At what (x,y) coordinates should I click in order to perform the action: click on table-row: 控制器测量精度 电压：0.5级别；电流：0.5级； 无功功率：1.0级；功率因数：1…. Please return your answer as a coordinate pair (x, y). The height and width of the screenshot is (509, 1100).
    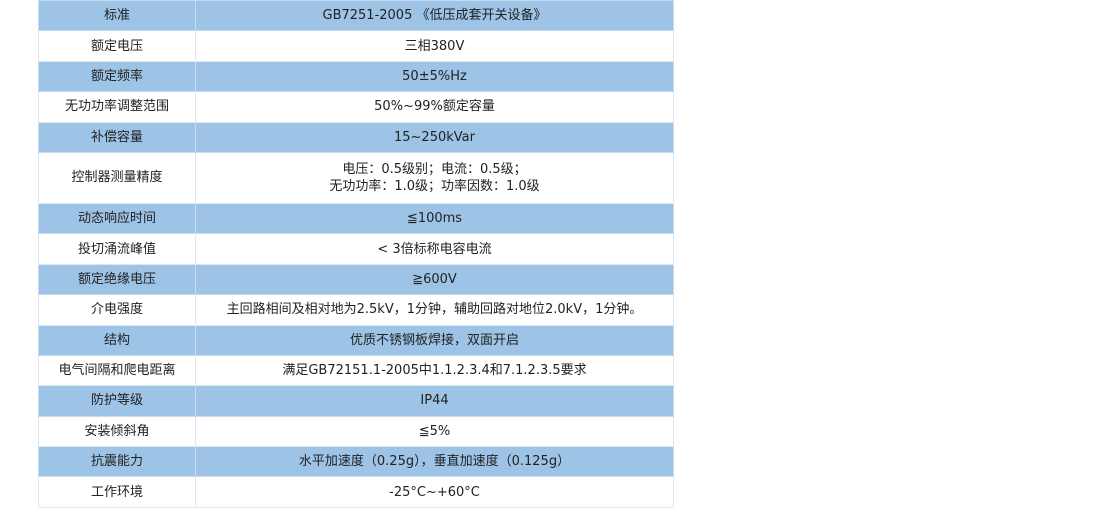
    Looking at the image, I should click on (356, 177).